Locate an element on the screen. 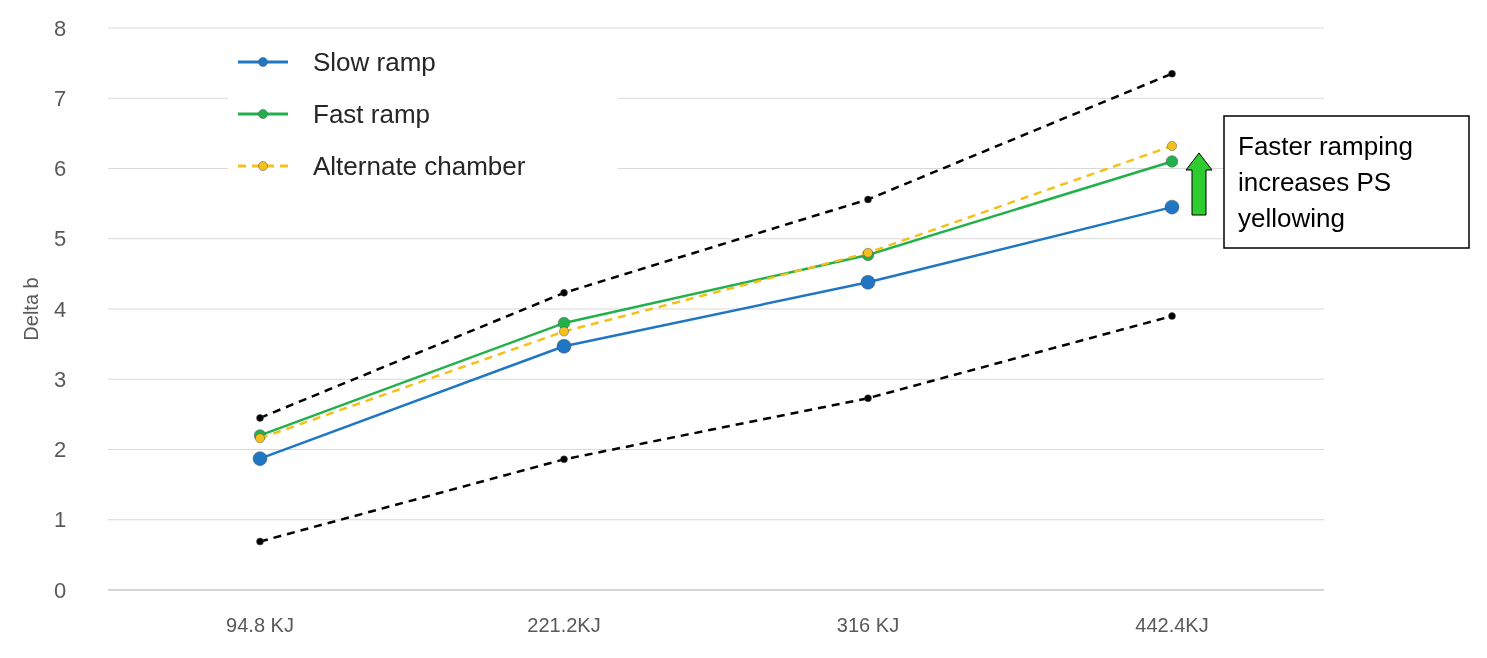  x-tick-label: 221.2KJ is located at coordinates (564, 625).